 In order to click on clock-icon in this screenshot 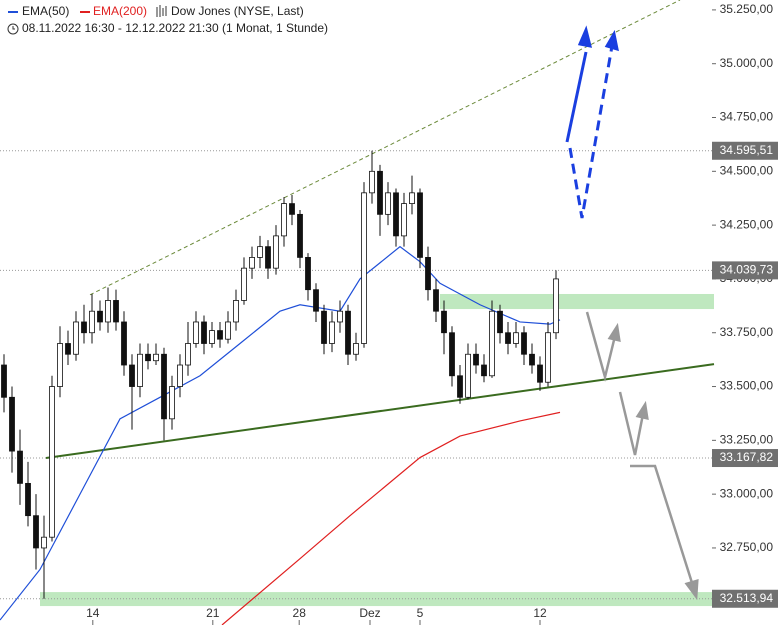, I will do `click(13, 29)`.